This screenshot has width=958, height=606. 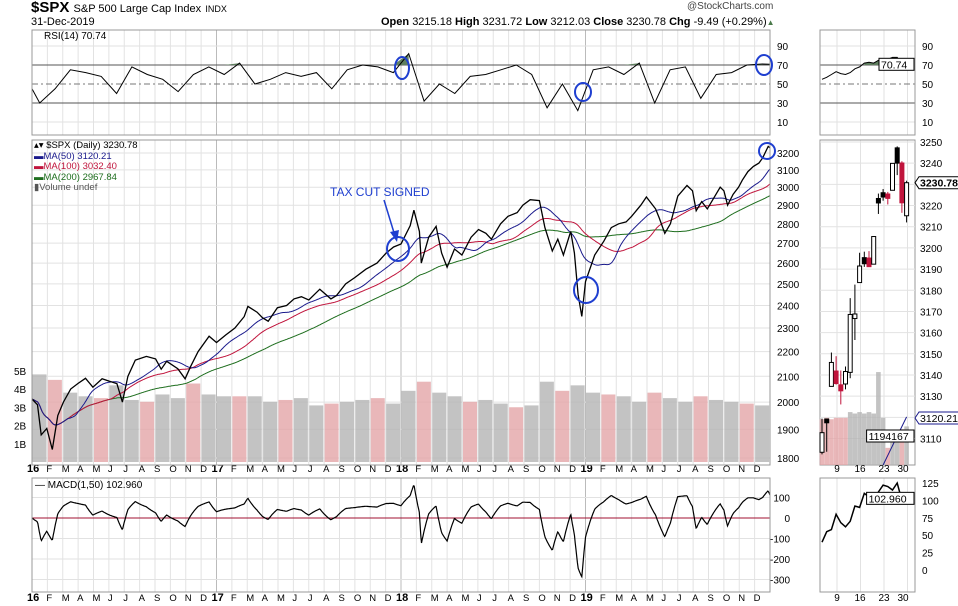 What do you see at coordinates (783, 66) in the screenshot?
I see `rsi-tick-label: 70` at bounding box center [783, 66].